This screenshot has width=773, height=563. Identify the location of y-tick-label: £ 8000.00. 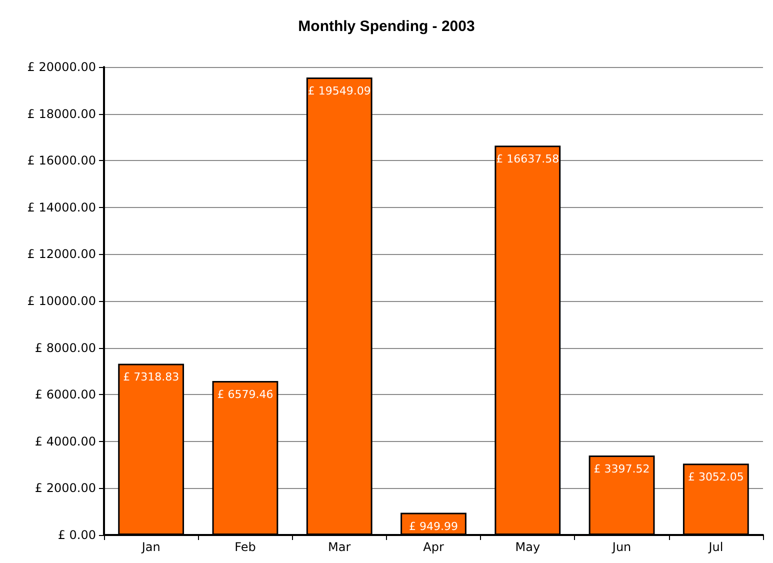
(65, 347).